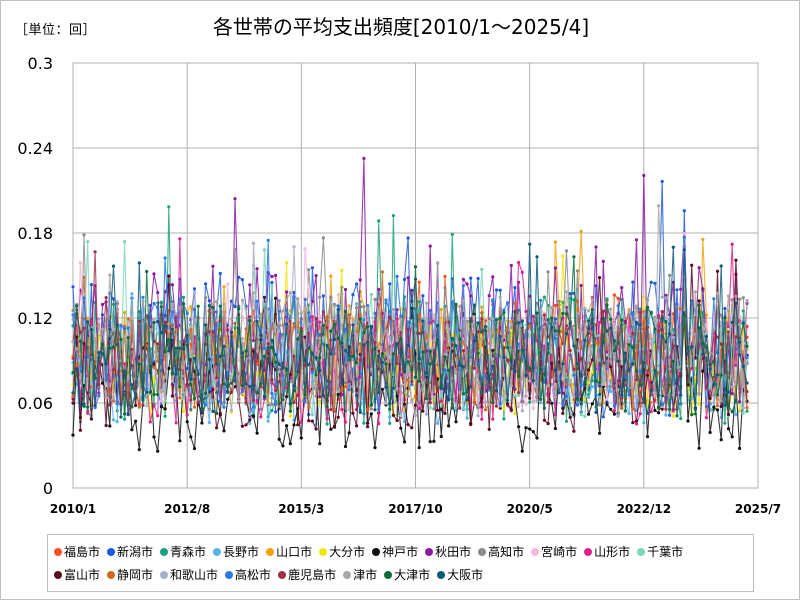 The image size is (800, 600). Describe the element at coordinates (82, 575) in the screenshot. I see `legend-label: 富山市` at that location.